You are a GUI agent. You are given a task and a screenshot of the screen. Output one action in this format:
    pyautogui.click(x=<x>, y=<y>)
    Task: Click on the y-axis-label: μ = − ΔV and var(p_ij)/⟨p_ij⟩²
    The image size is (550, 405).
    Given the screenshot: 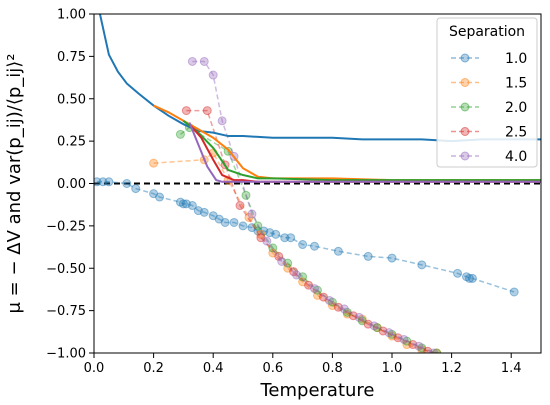 What is the action you would take?
    pyautogui.click(x=14, y=183)
    